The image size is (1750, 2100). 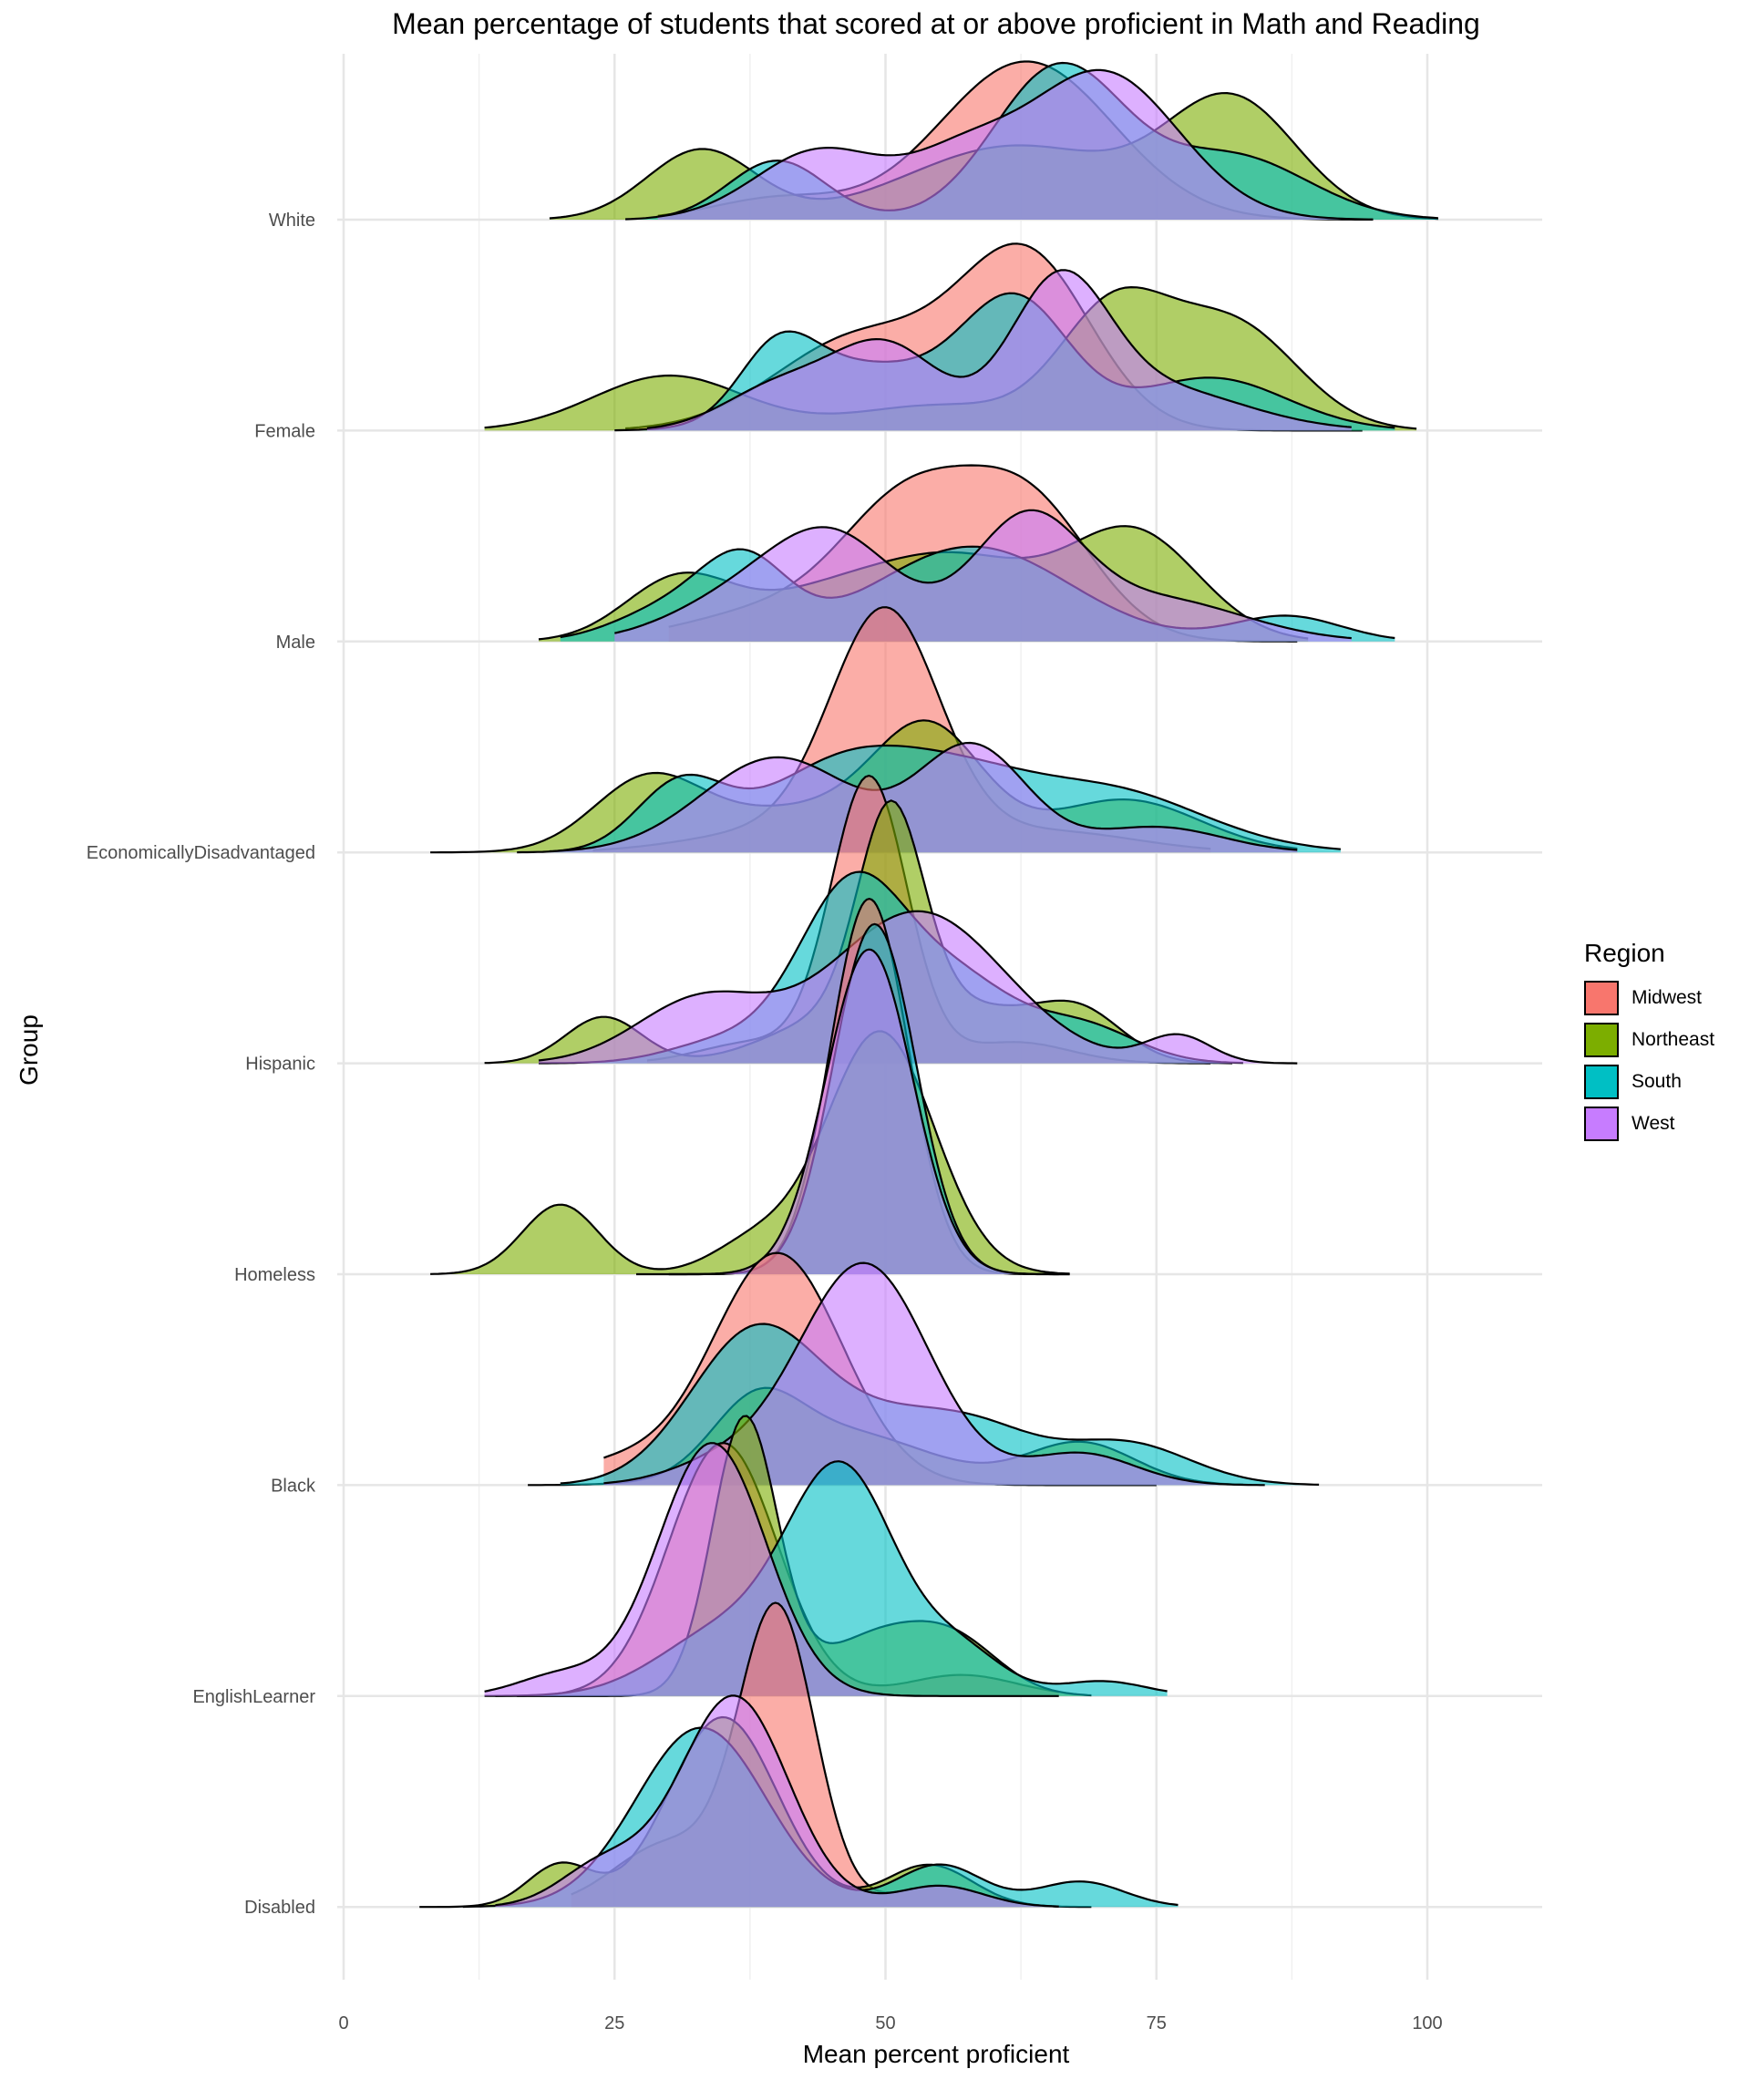 I want to click on x-tick-label: 75, so click(x=1157, y=2023).